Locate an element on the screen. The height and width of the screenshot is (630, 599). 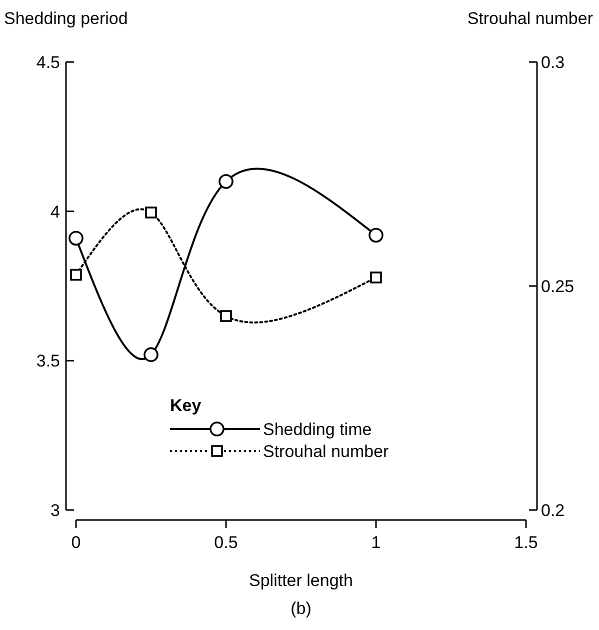
y2-tick-label: 0.25 is located at coordinates (557, 286).